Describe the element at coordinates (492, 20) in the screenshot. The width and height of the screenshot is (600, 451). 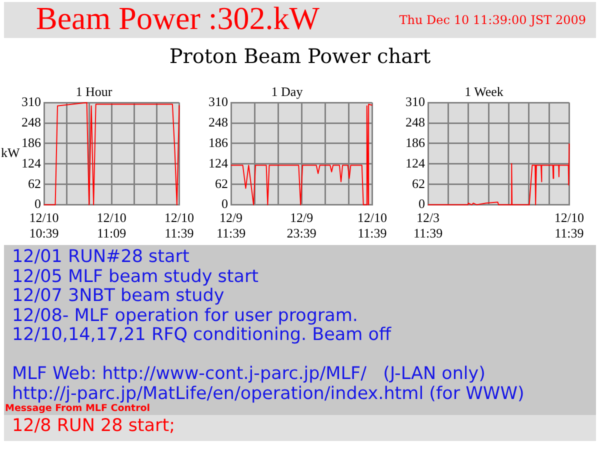
I see `text: Thu Dec 10 11:39:00 JST 2009` at that location.